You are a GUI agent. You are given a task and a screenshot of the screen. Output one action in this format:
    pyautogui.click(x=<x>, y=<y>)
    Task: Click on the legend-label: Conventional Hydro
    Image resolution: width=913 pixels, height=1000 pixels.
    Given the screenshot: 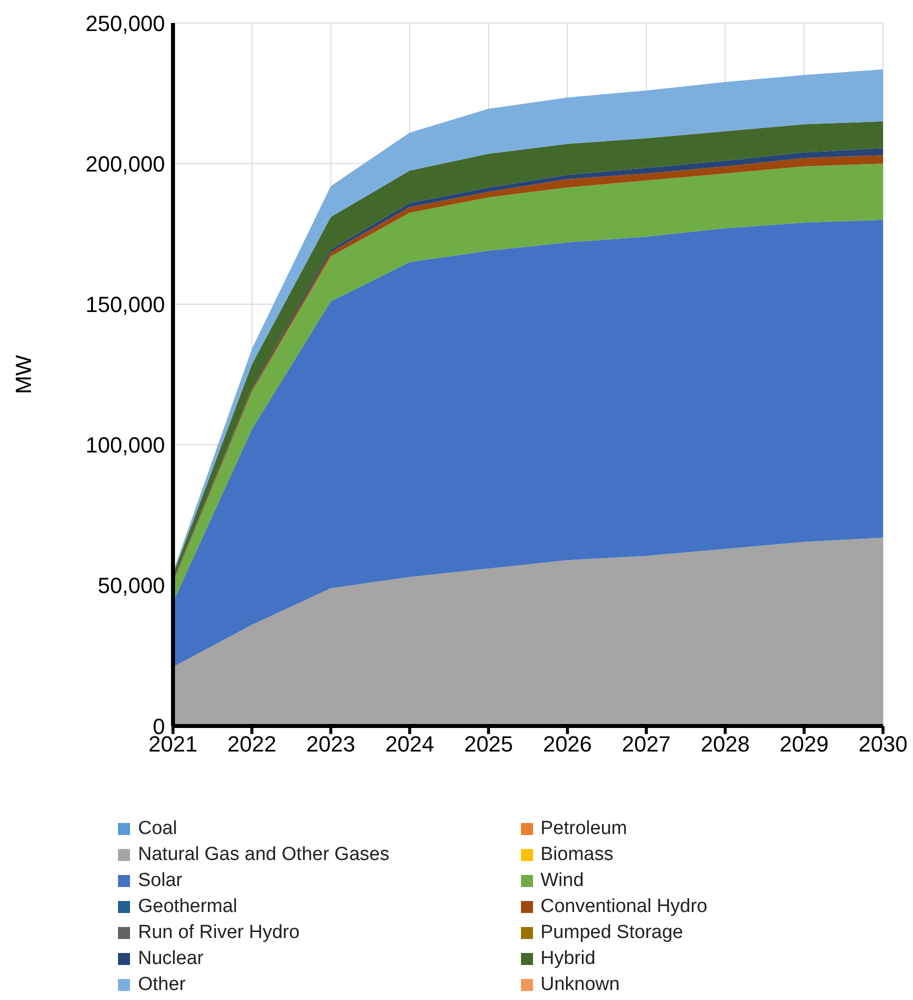 What is the action you would take?
    pyautogui.click(x=624, y=907)
    